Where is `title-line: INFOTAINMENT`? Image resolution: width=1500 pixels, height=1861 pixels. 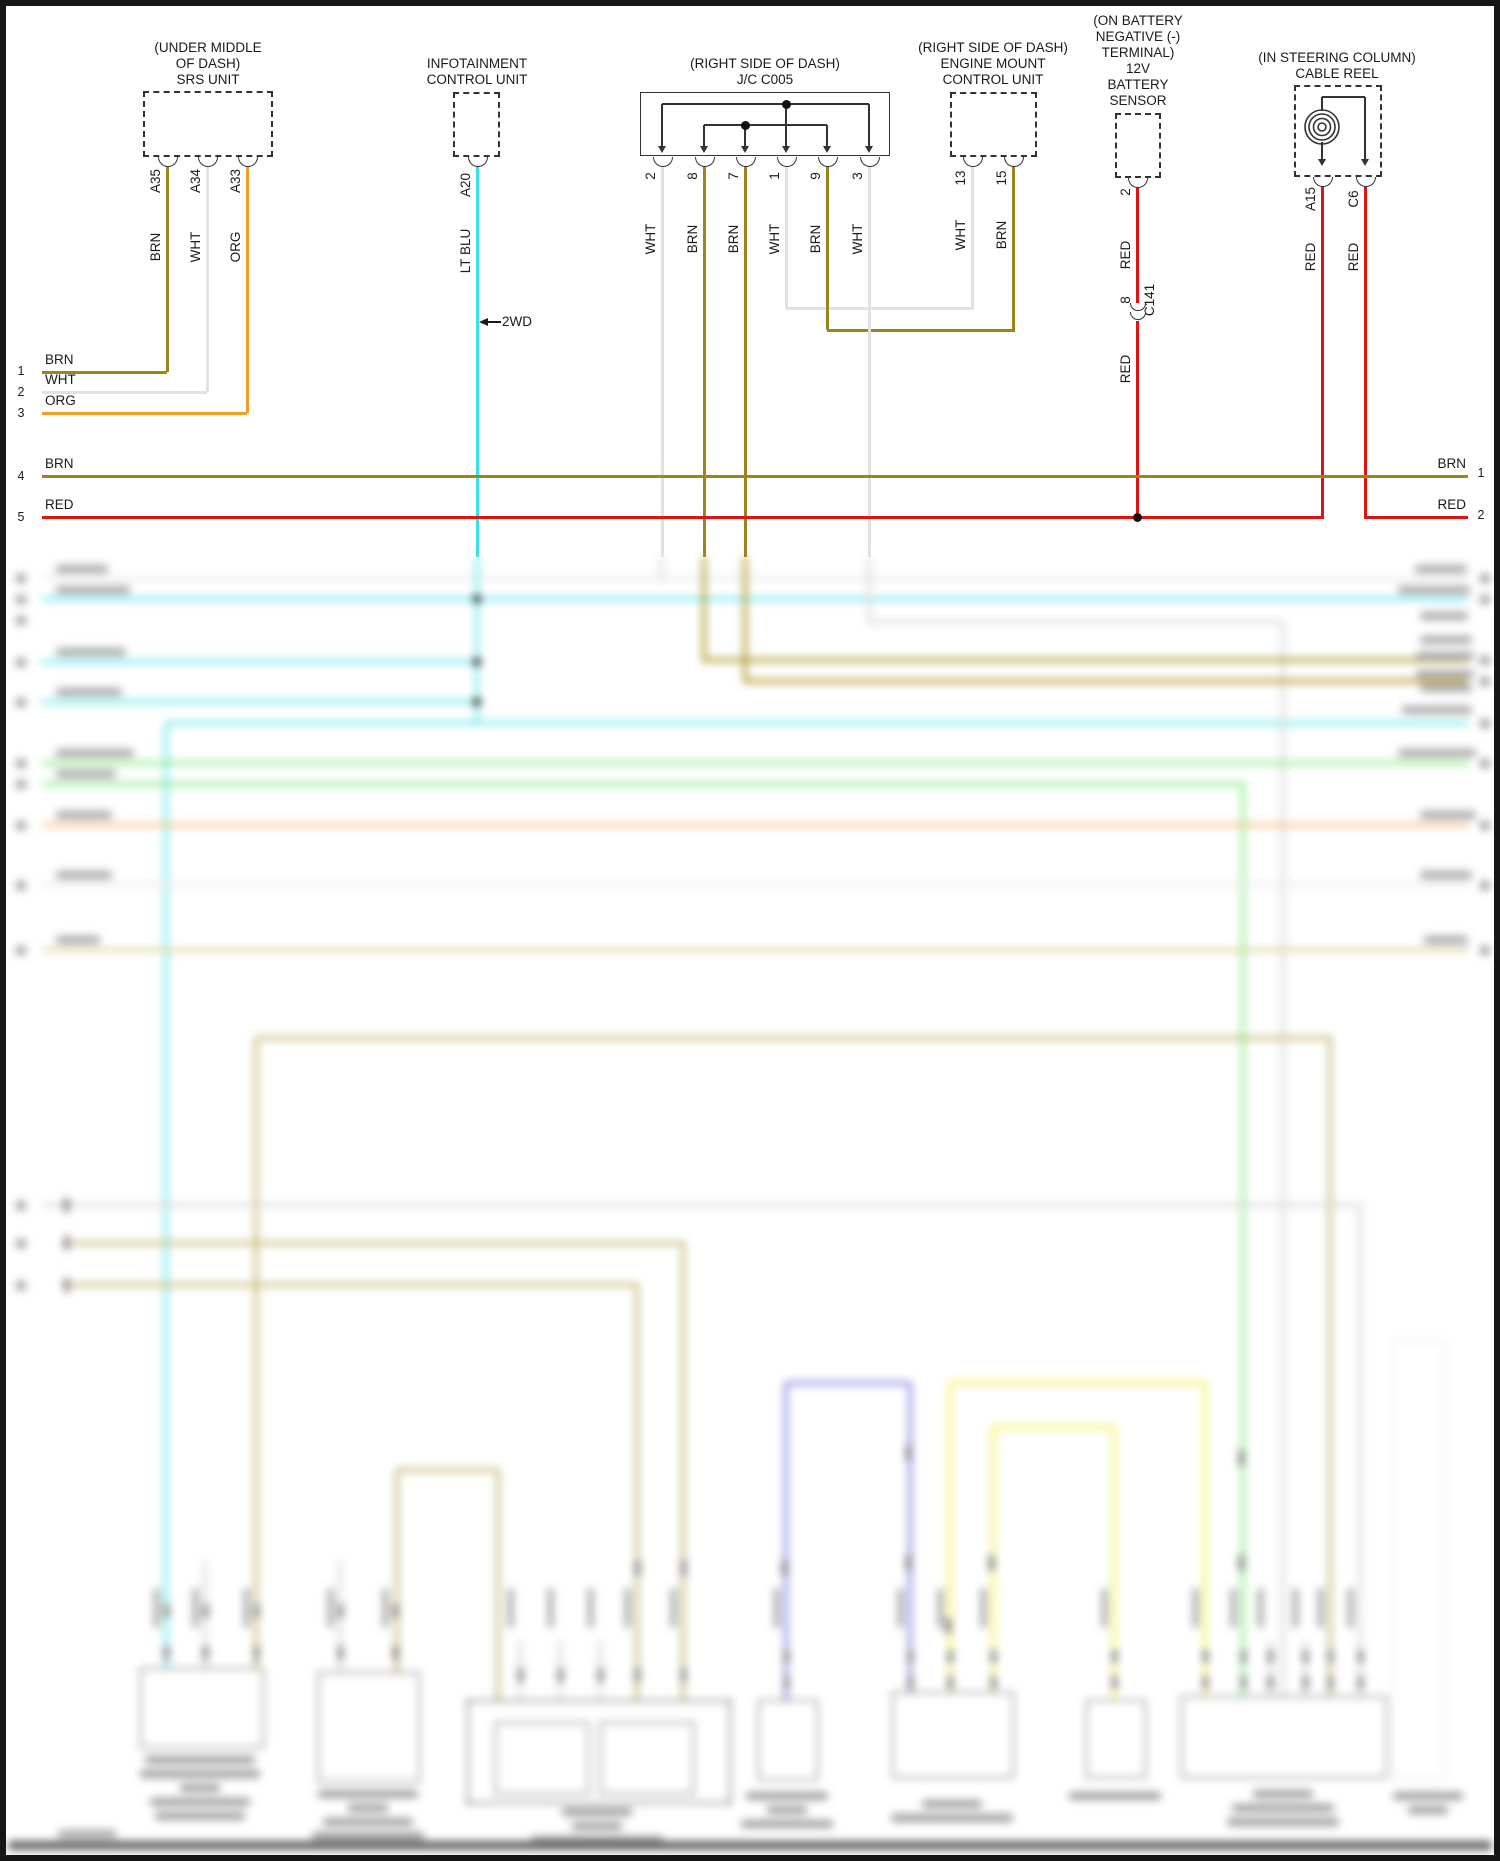
title-line: INFOTAINMENT is located at coordinates (477, 63).